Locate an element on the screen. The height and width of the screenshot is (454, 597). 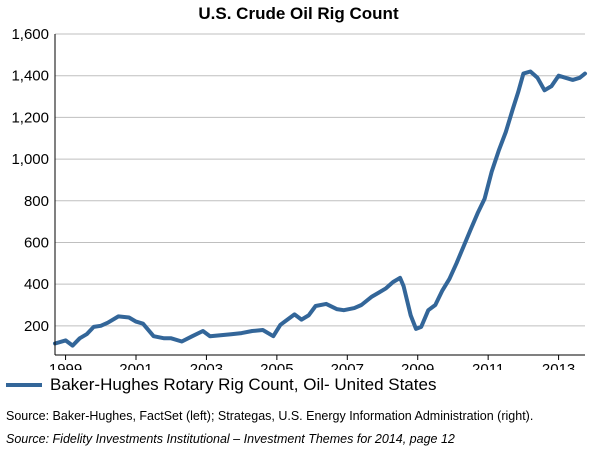
y-axis-labels: 200 400 600 800 1,000 1,200 1,400 1,600 is located at coordinates (30, 180).